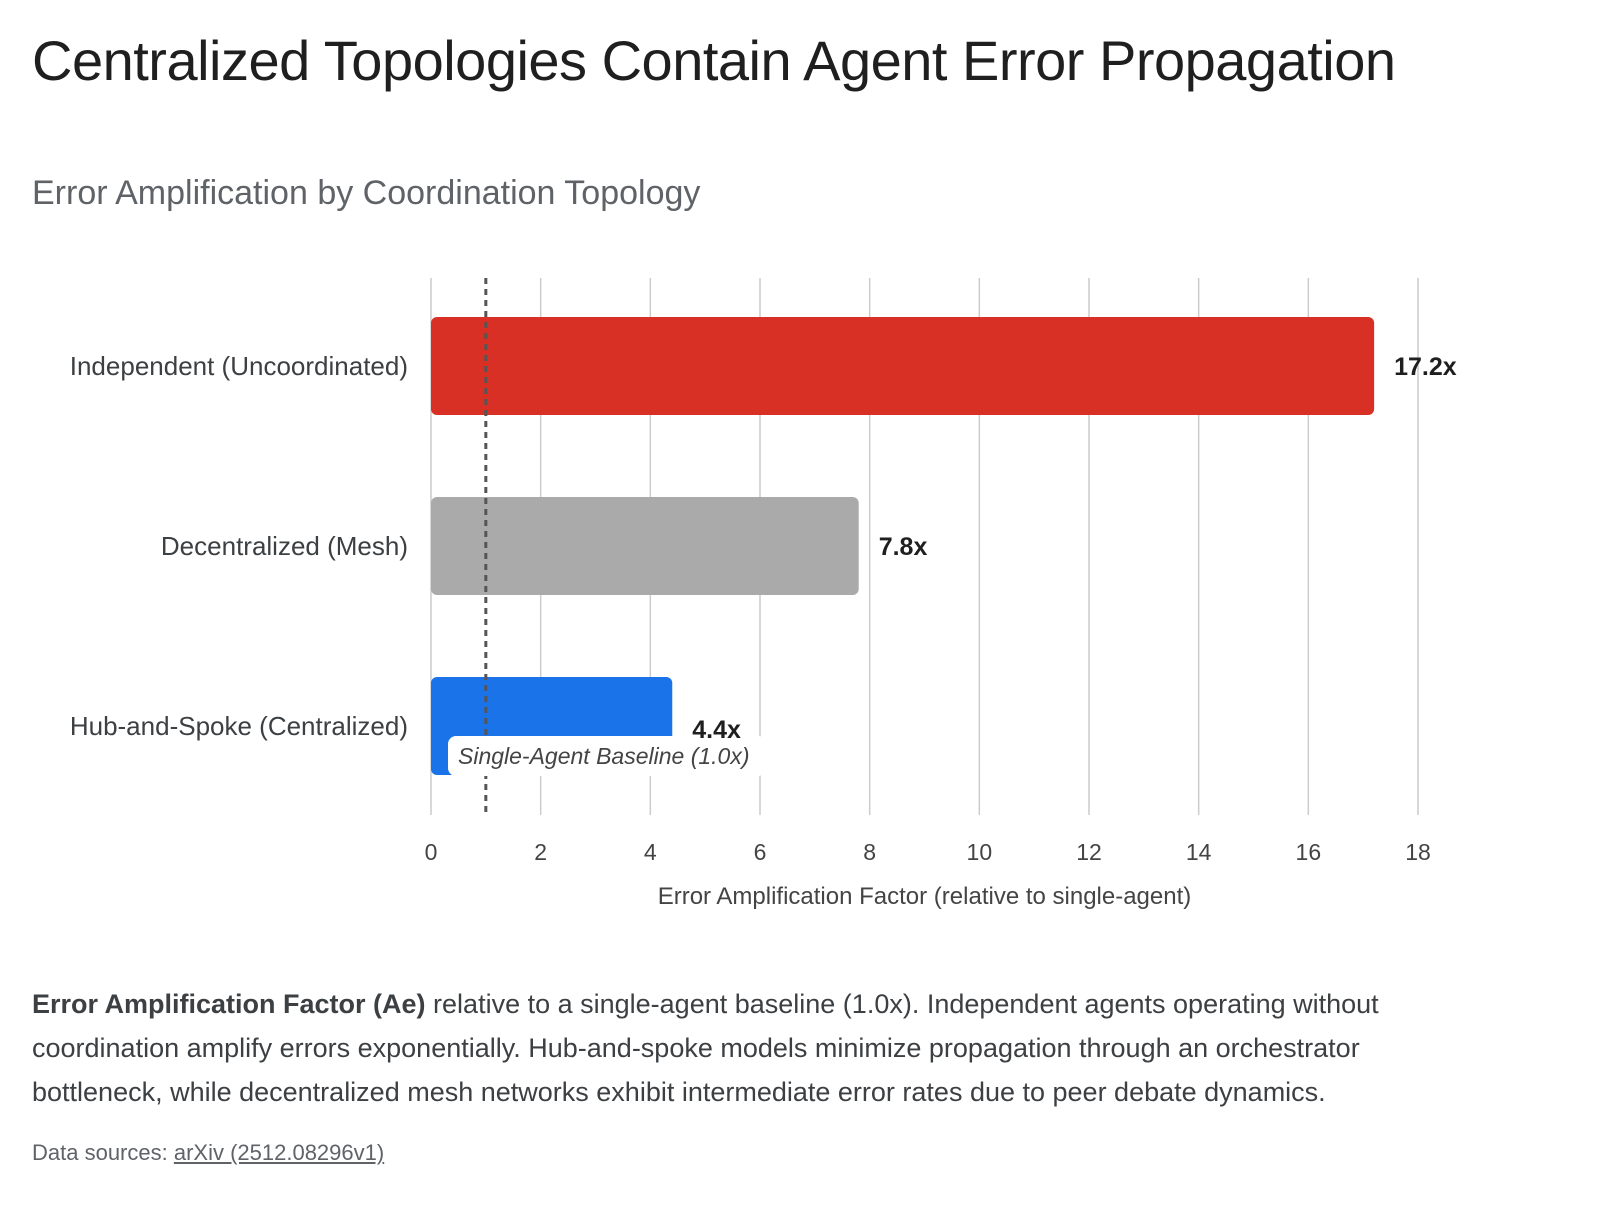 The image size is (1600, 1228). I want to click on value-label: 7.8x, so click(903, 547).